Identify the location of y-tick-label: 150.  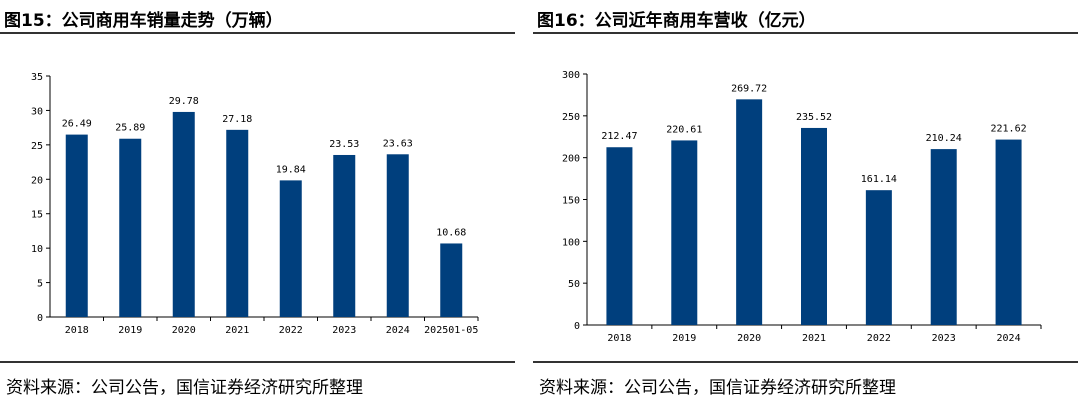
(571, 201).